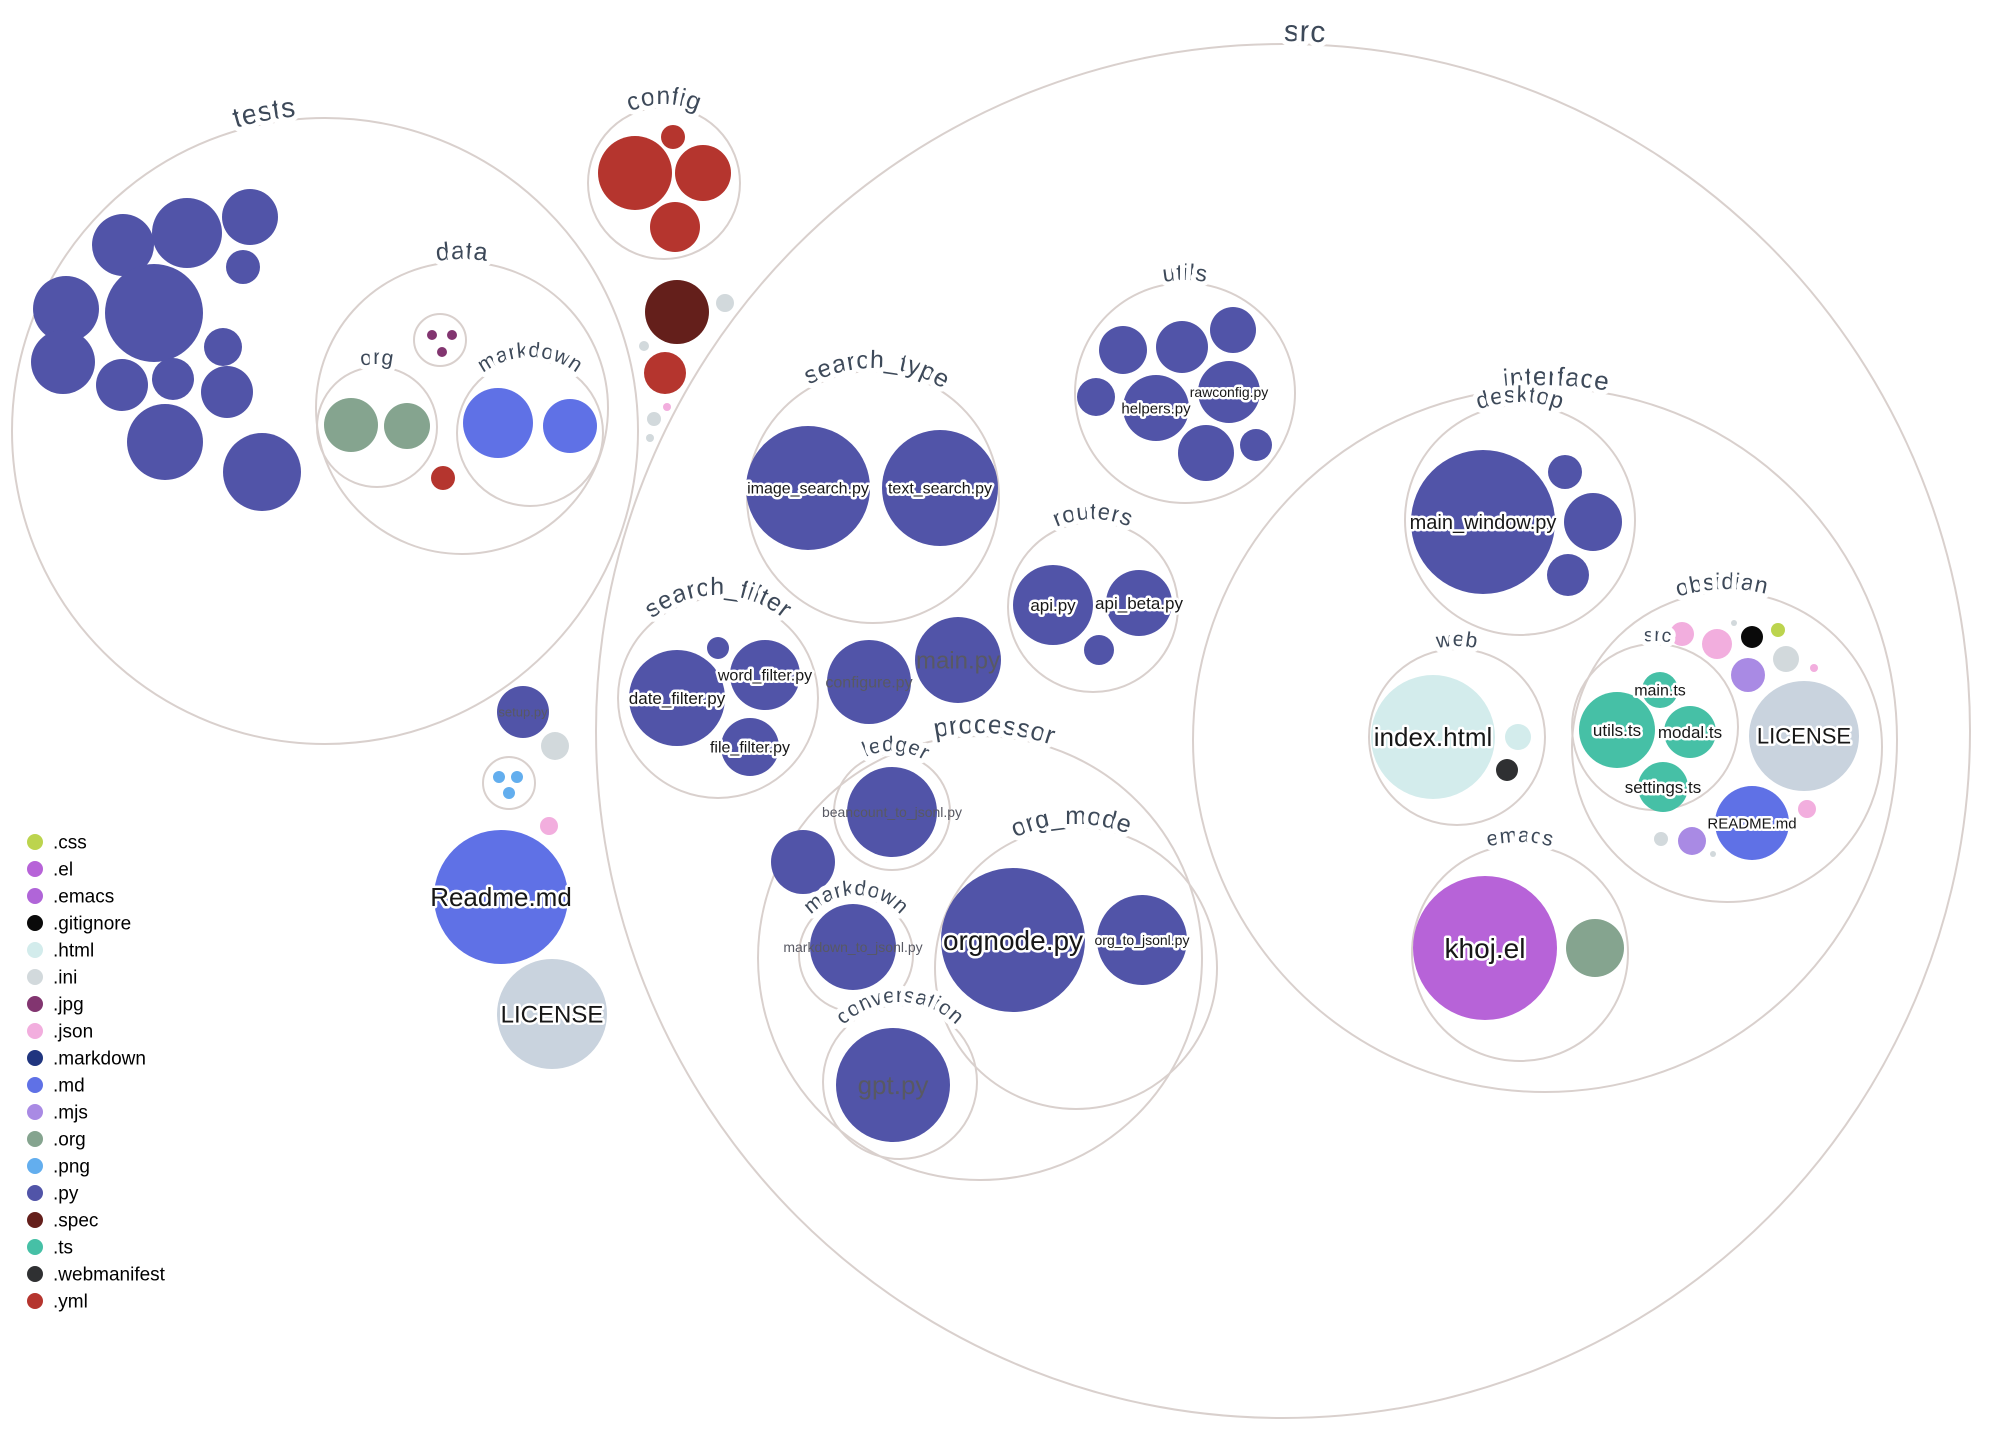 The height and width of the screenshot is (1451, 1995). What do you see at coordinates (377, 427) in the screenshot?
I see `dir-circle-org` at bounding box center [377, 427].